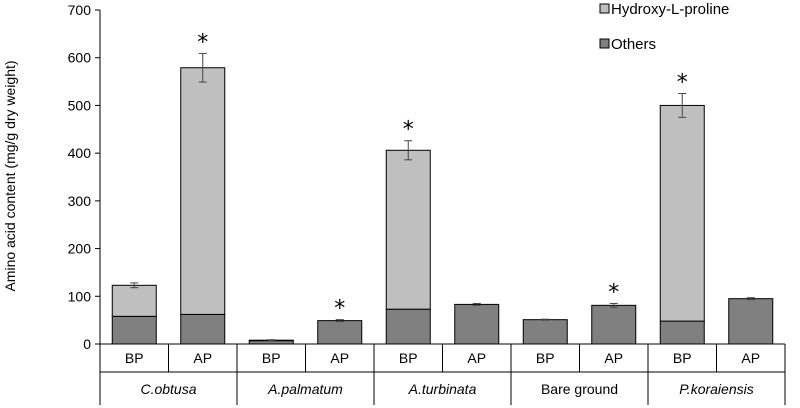  What do you see at coordinates (579, 389) in the screenshot?
I see `group-label: Bare ground` at bounding box center [579, 389].